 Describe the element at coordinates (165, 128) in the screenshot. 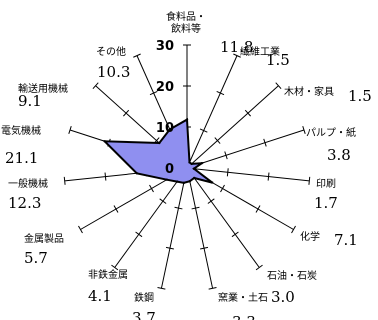

I see `radial-tick-label: 10` at that location.